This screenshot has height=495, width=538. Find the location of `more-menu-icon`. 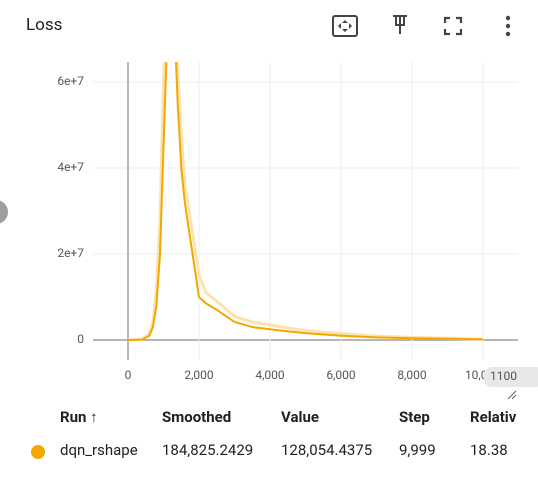

more-menu-icon is located at coordinates (508, 26).